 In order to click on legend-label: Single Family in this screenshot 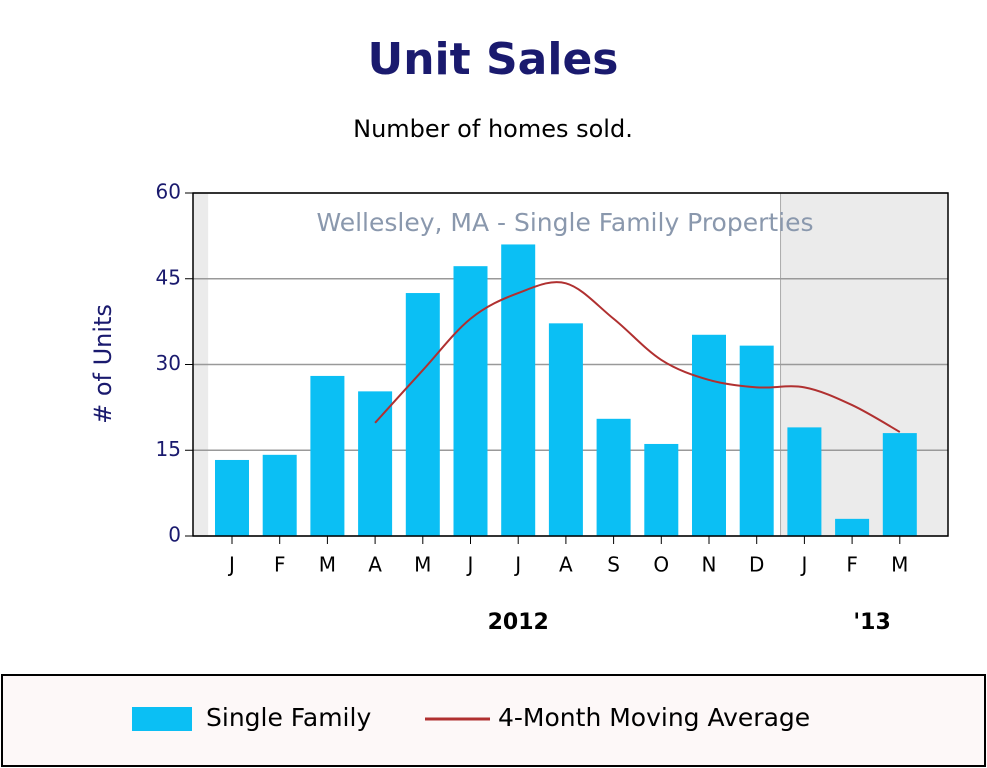, I will do `click(288, 717)`.